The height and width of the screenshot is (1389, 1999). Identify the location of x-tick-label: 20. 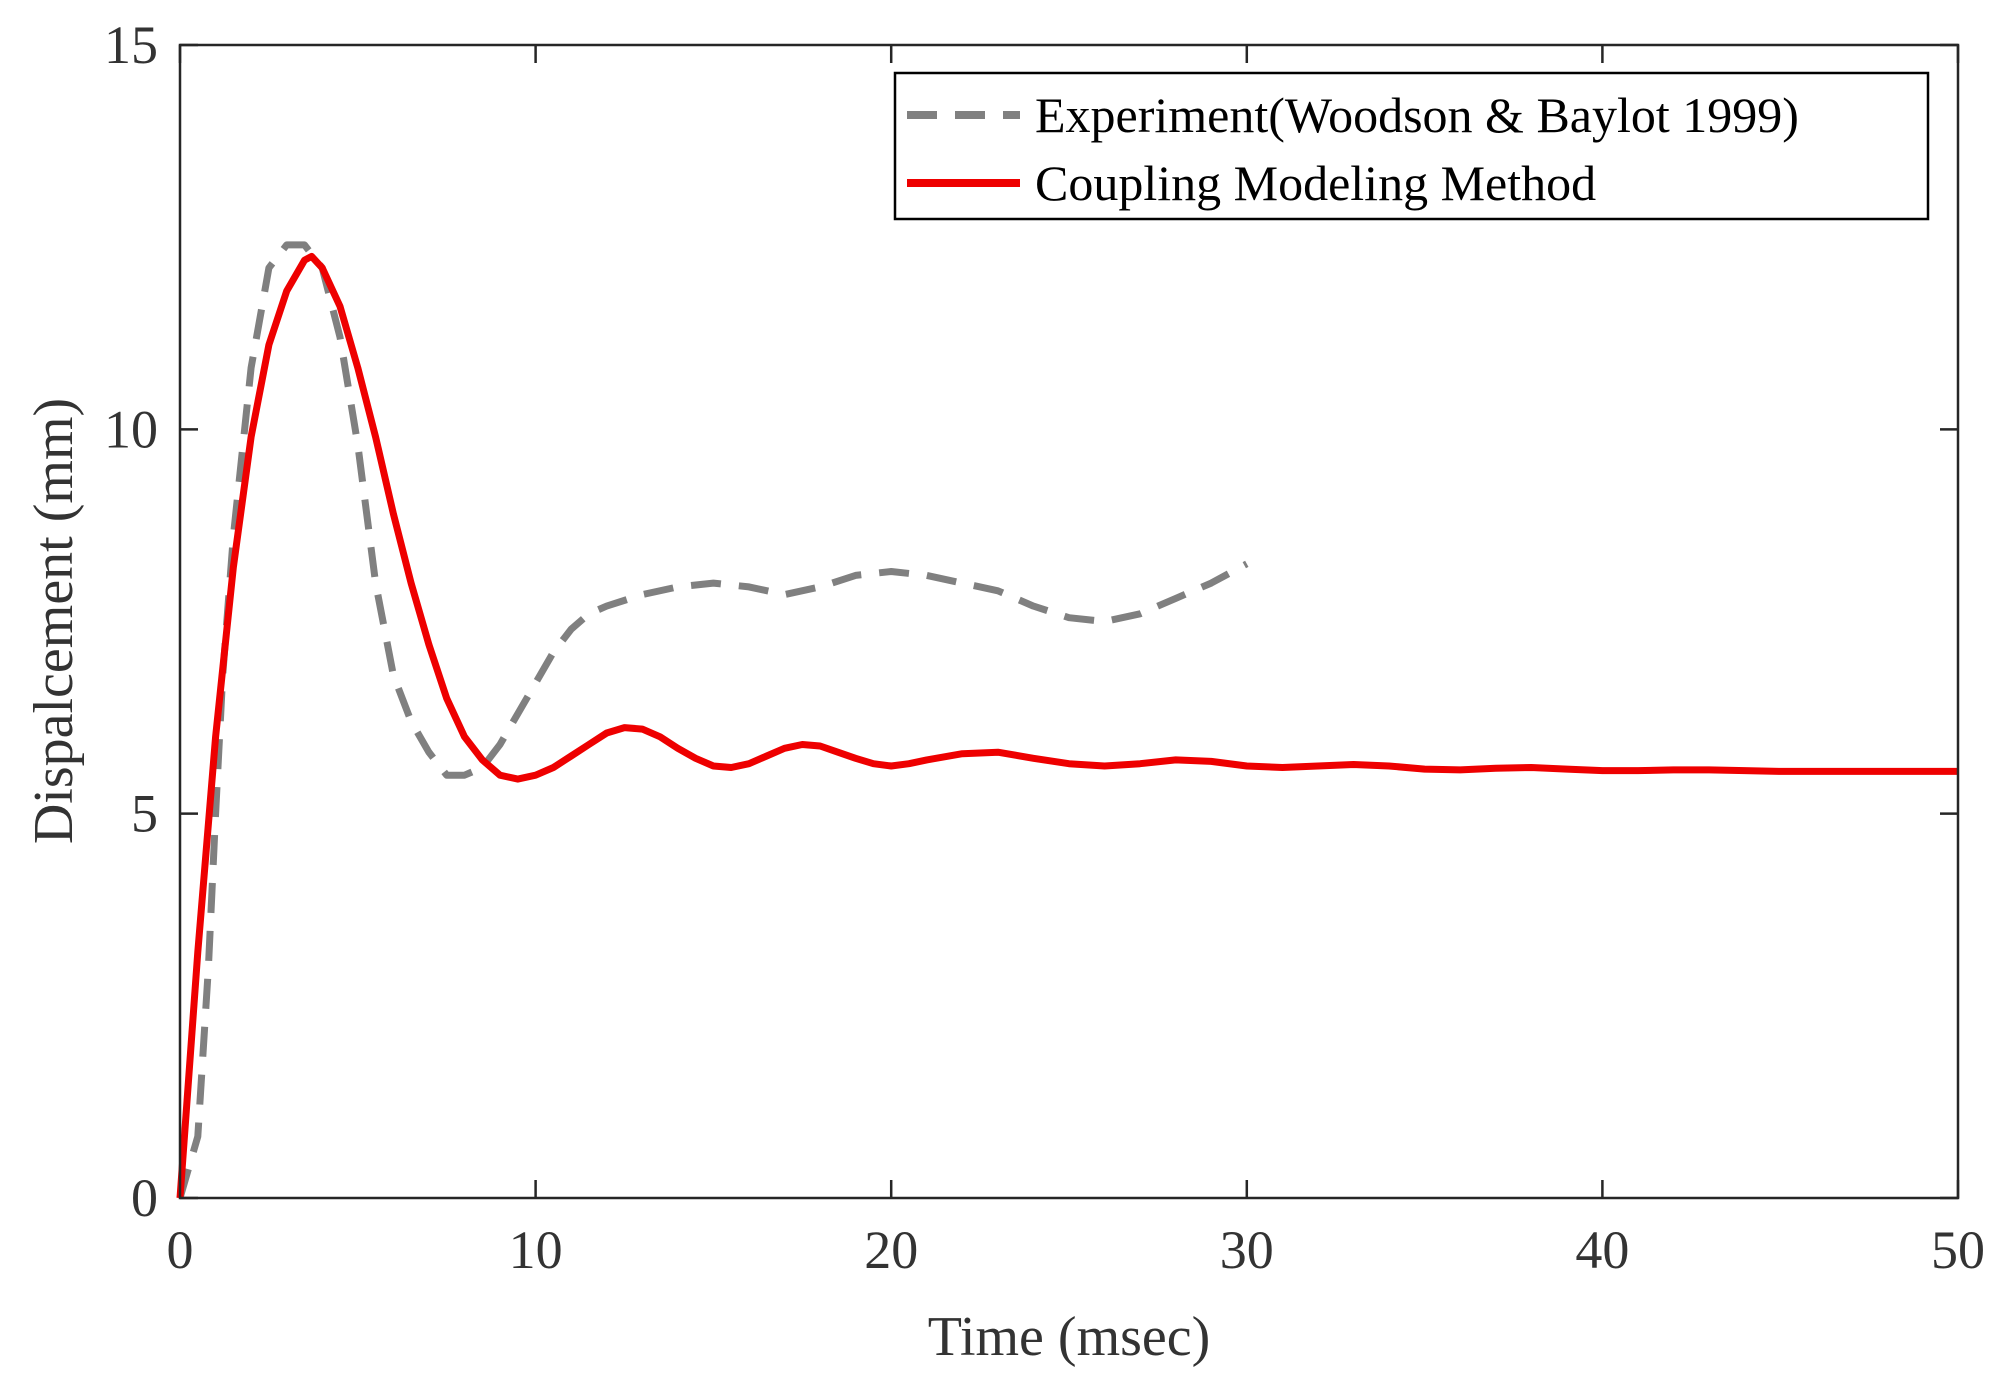
(891, 1250).